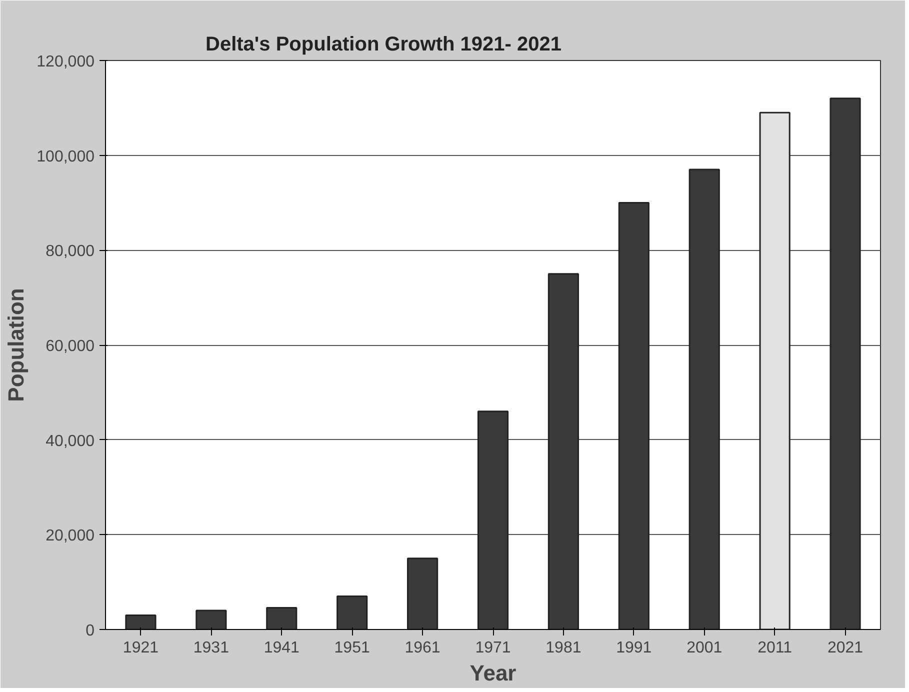 The image size is (909, 692). Describe the element at coordinates (70, 441) in the screenshot. I see `y-tick-label: 40,000` at that location.